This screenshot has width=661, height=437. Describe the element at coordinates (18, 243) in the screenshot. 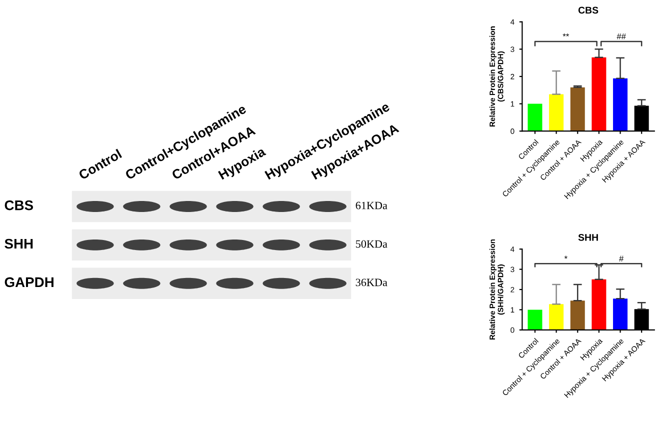

I see `category-label: SHH` at that location.